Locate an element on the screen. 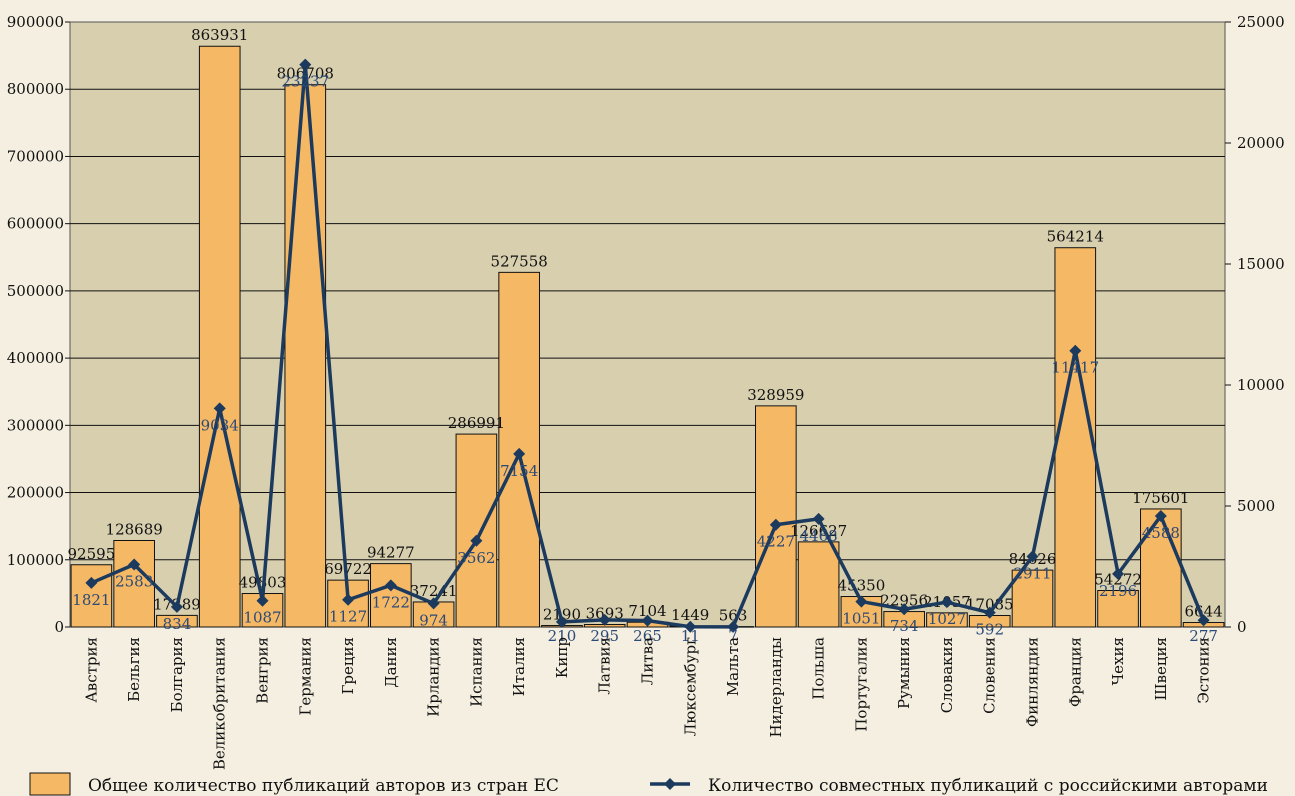 This screenshot has height=796, width=1295. category-label: Австрия is located at coordinates (91, 670).